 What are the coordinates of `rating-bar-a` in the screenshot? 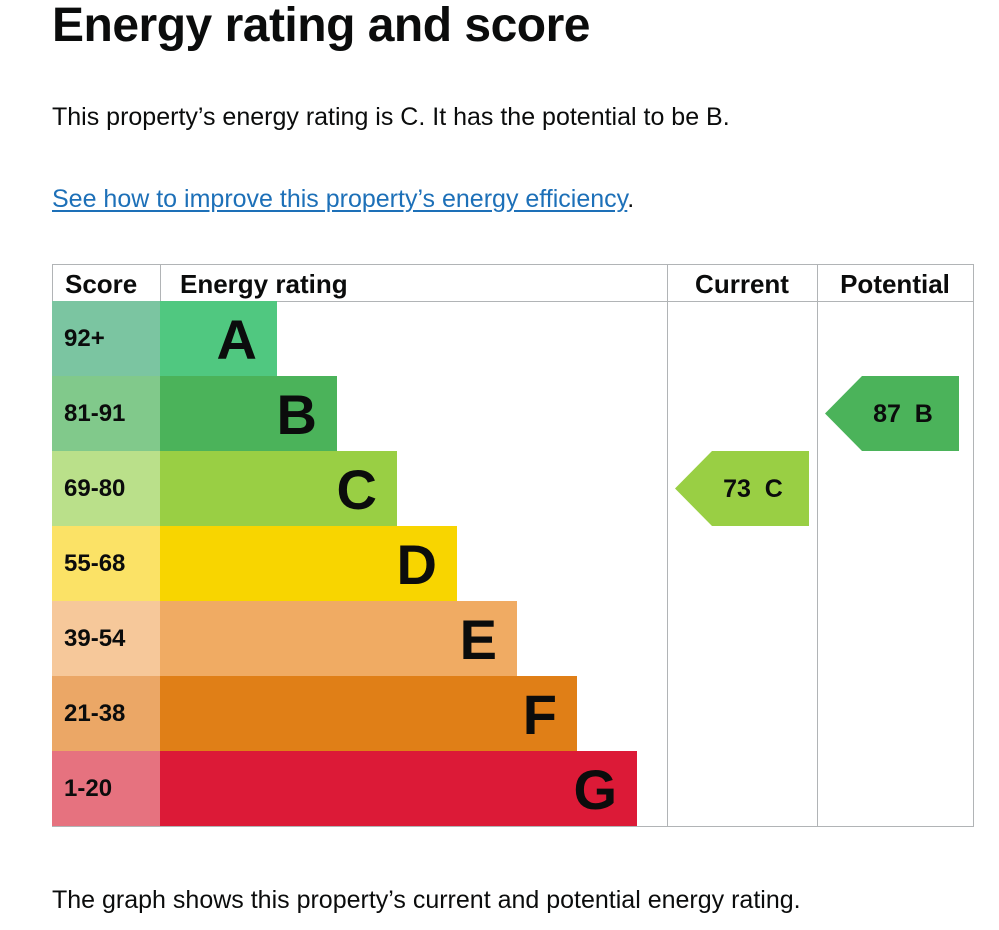 It's located at (218, 338).